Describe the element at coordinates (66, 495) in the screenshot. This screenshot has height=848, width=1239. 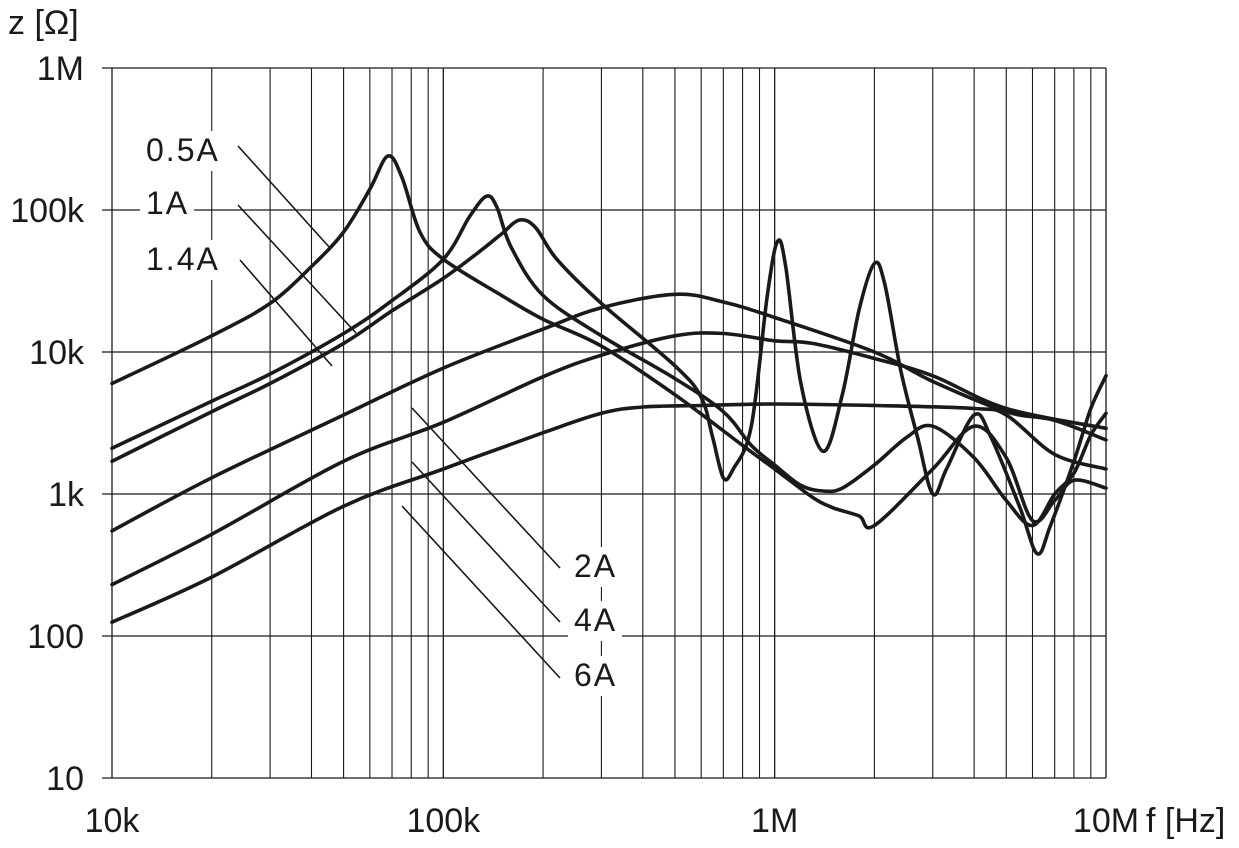
I see `y-tick-label: 1k` at that location.